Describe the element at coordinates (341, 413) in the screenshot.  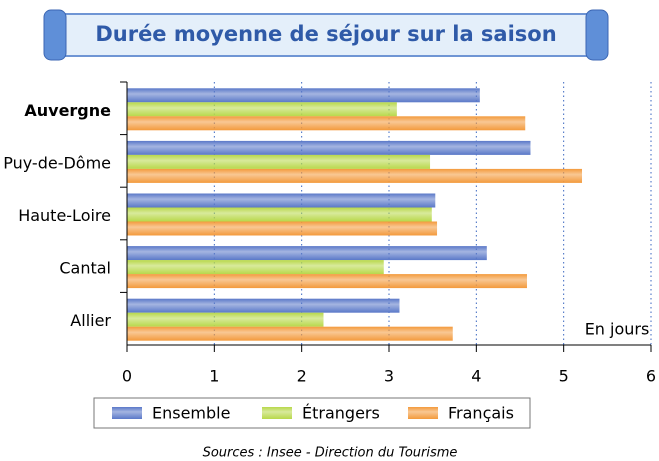
I see `legend-label: Étrangers` at that location.